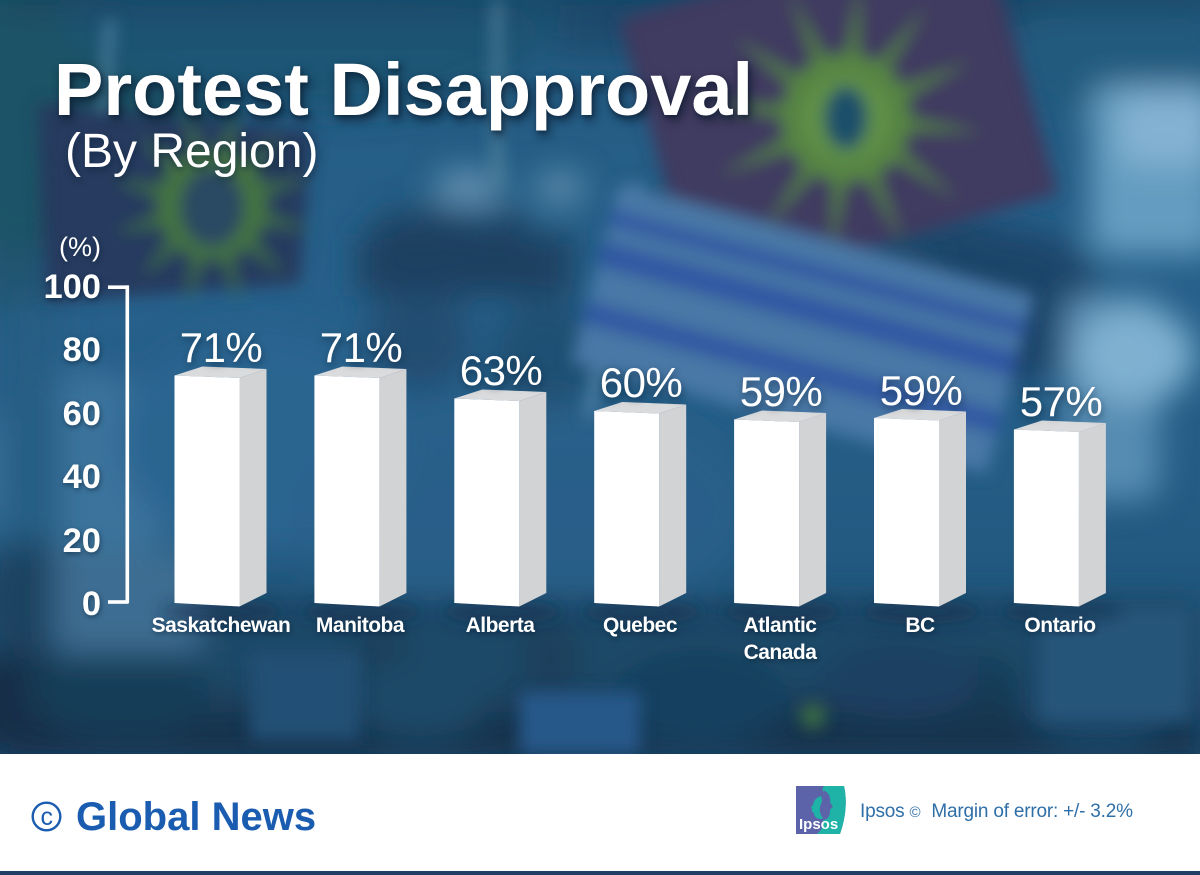  Describe the element at coordinates (46, 817) in the screenshot. I see `svg-text: c` at that location.